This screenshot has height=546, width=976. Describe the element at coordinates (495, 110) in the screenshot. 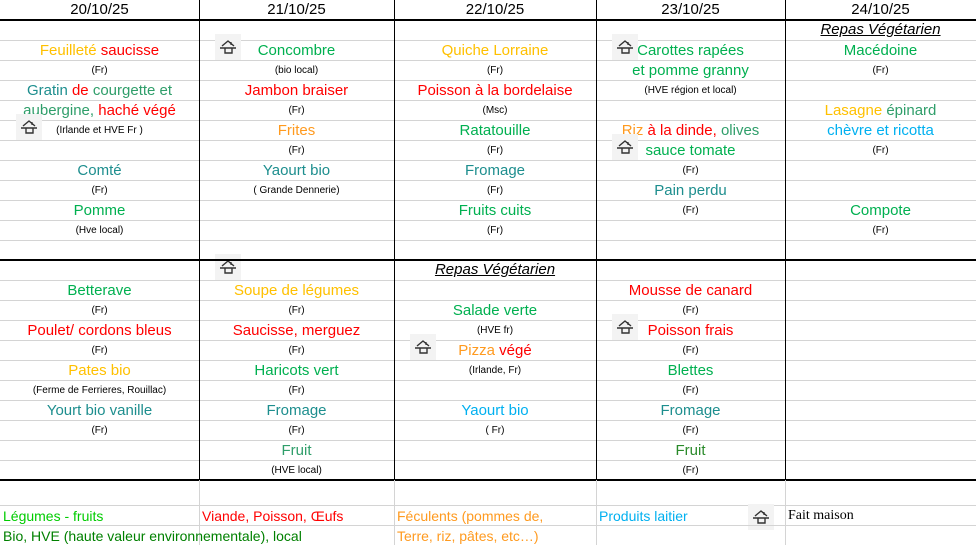

I see `origin-note: (Msc)` at that location.